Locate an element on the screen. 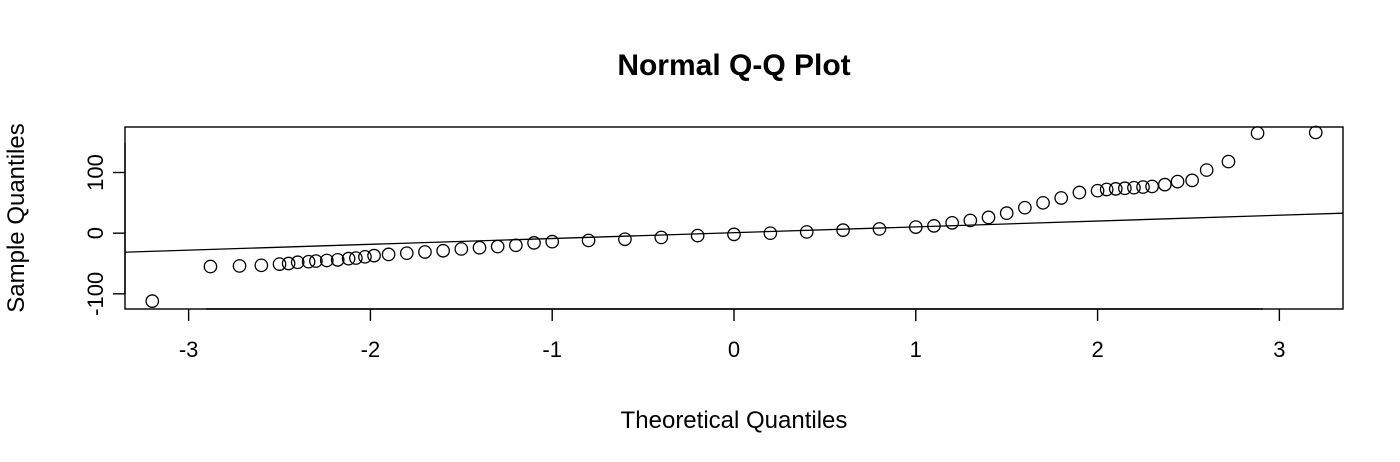 The width and height of the screenshot is (1400, 462). y-axis-ticks: -100 0 100 is located at coordinates (104, 235).